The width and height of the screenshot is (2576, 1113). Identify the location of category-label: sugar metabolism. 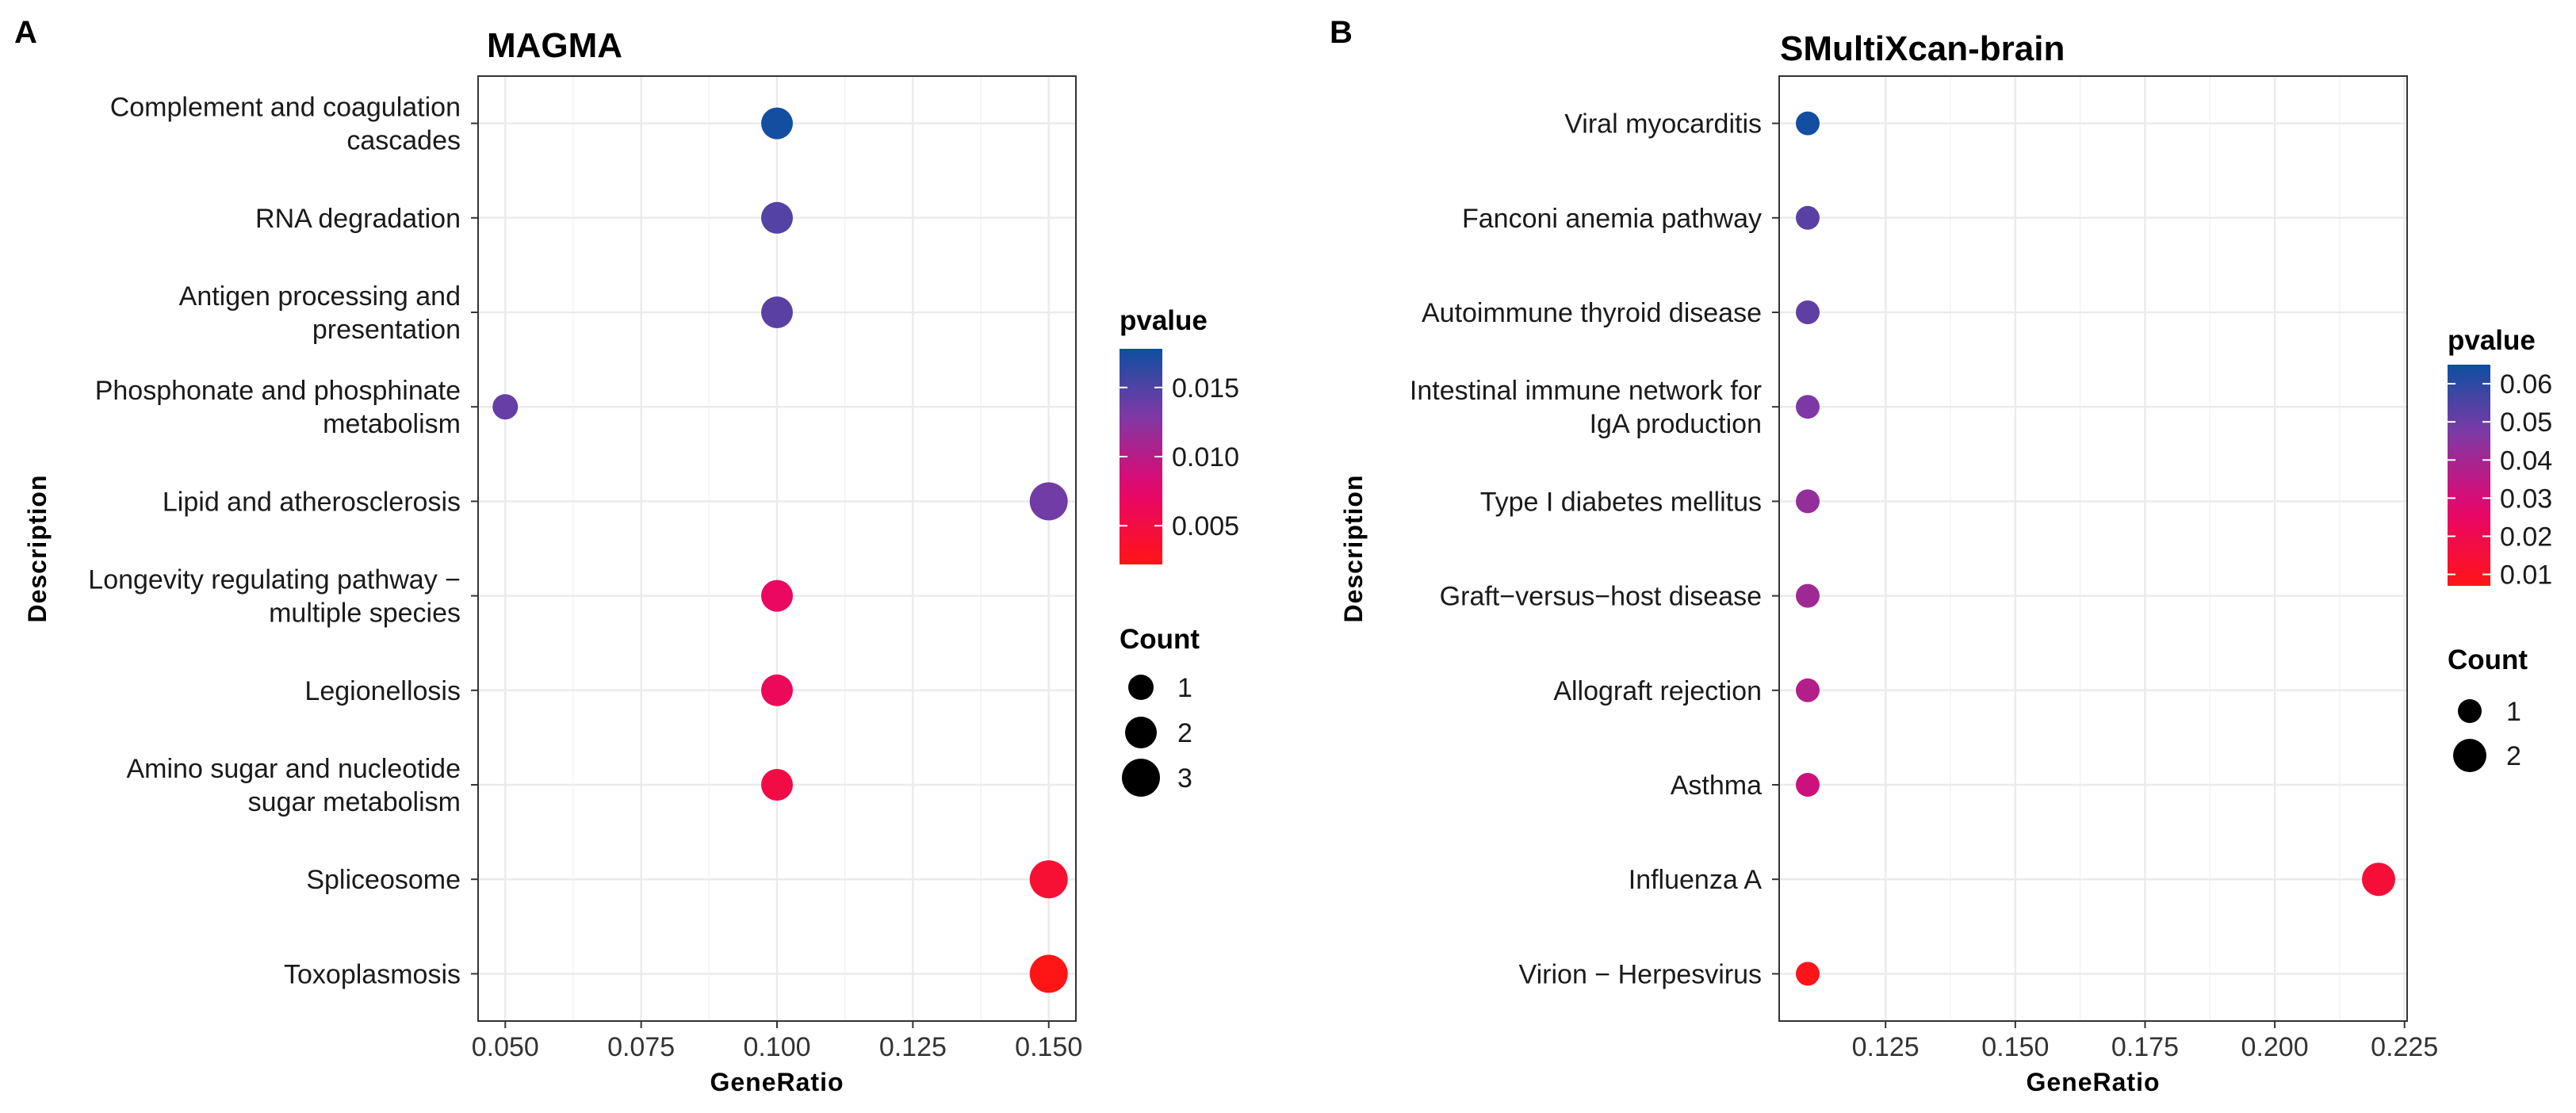
(354, 802).